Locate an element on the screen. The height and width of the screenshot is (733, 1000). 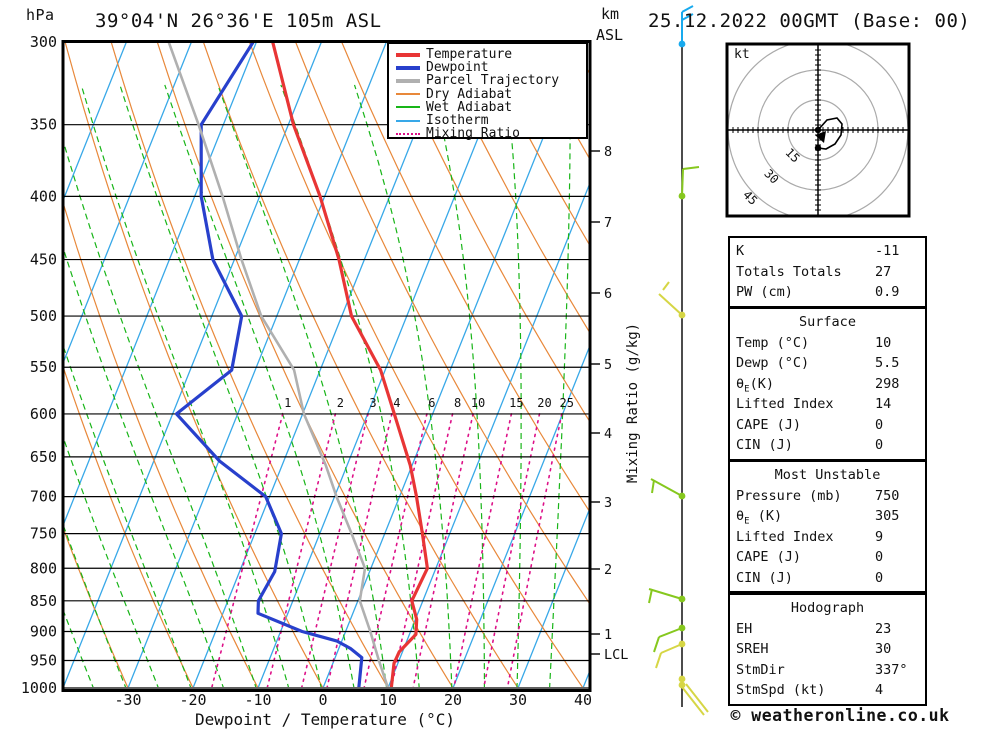
pressure-tick-label: 400 is located at coordinates (43, 196).